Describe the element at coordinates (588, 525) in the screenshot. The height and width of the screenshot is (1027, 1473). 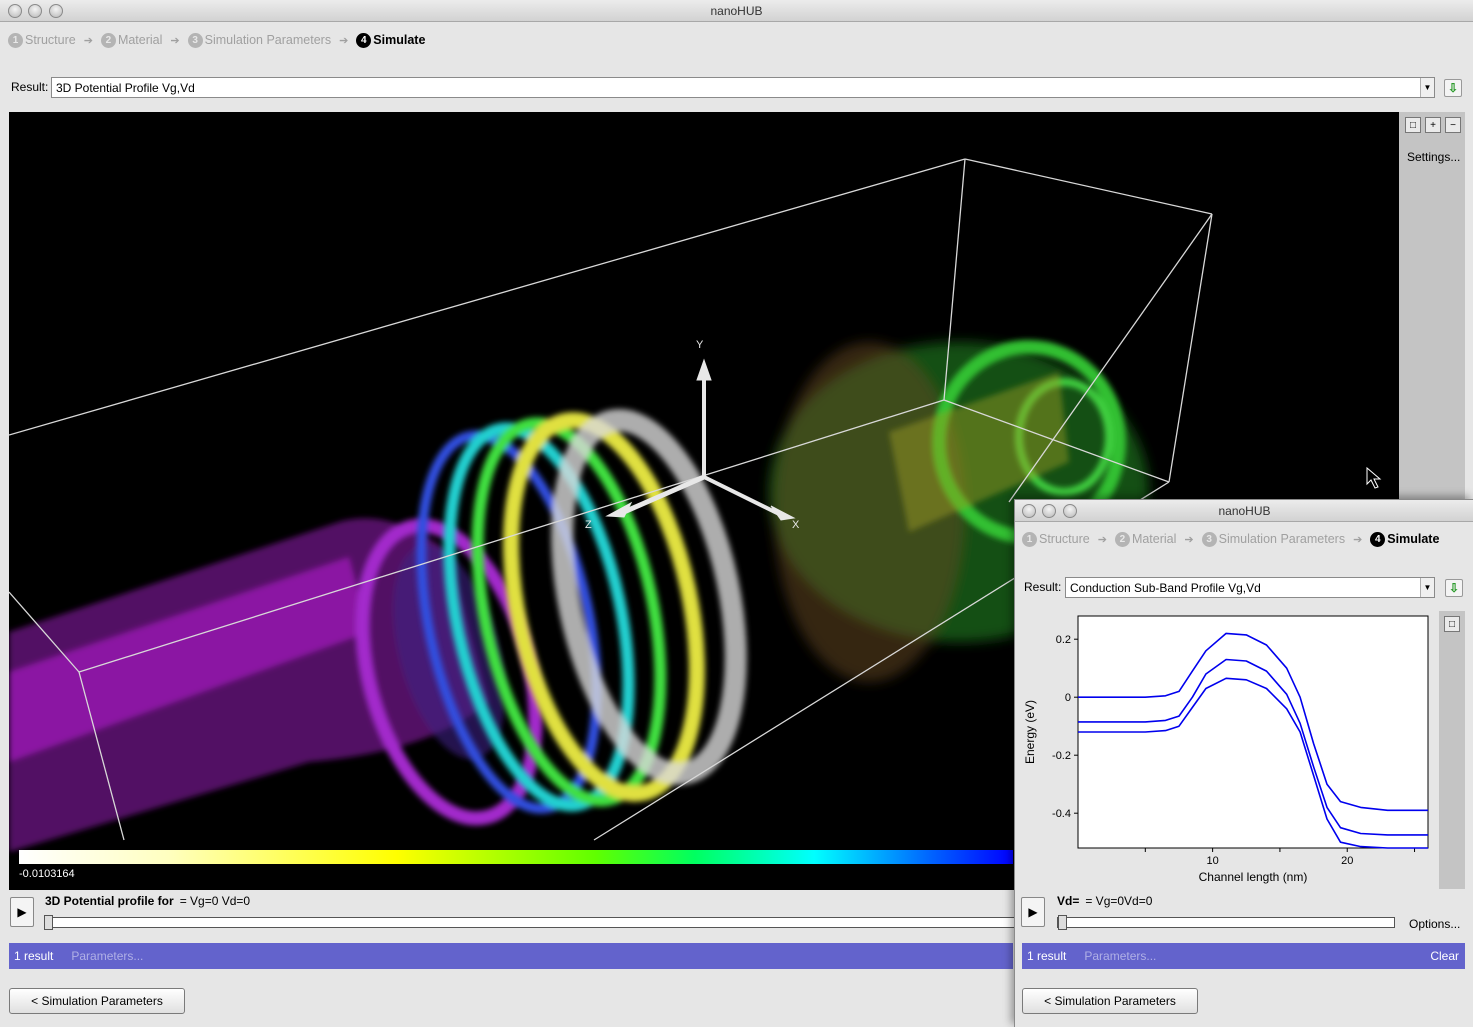
I see `axis-label-z: Z` at that location.